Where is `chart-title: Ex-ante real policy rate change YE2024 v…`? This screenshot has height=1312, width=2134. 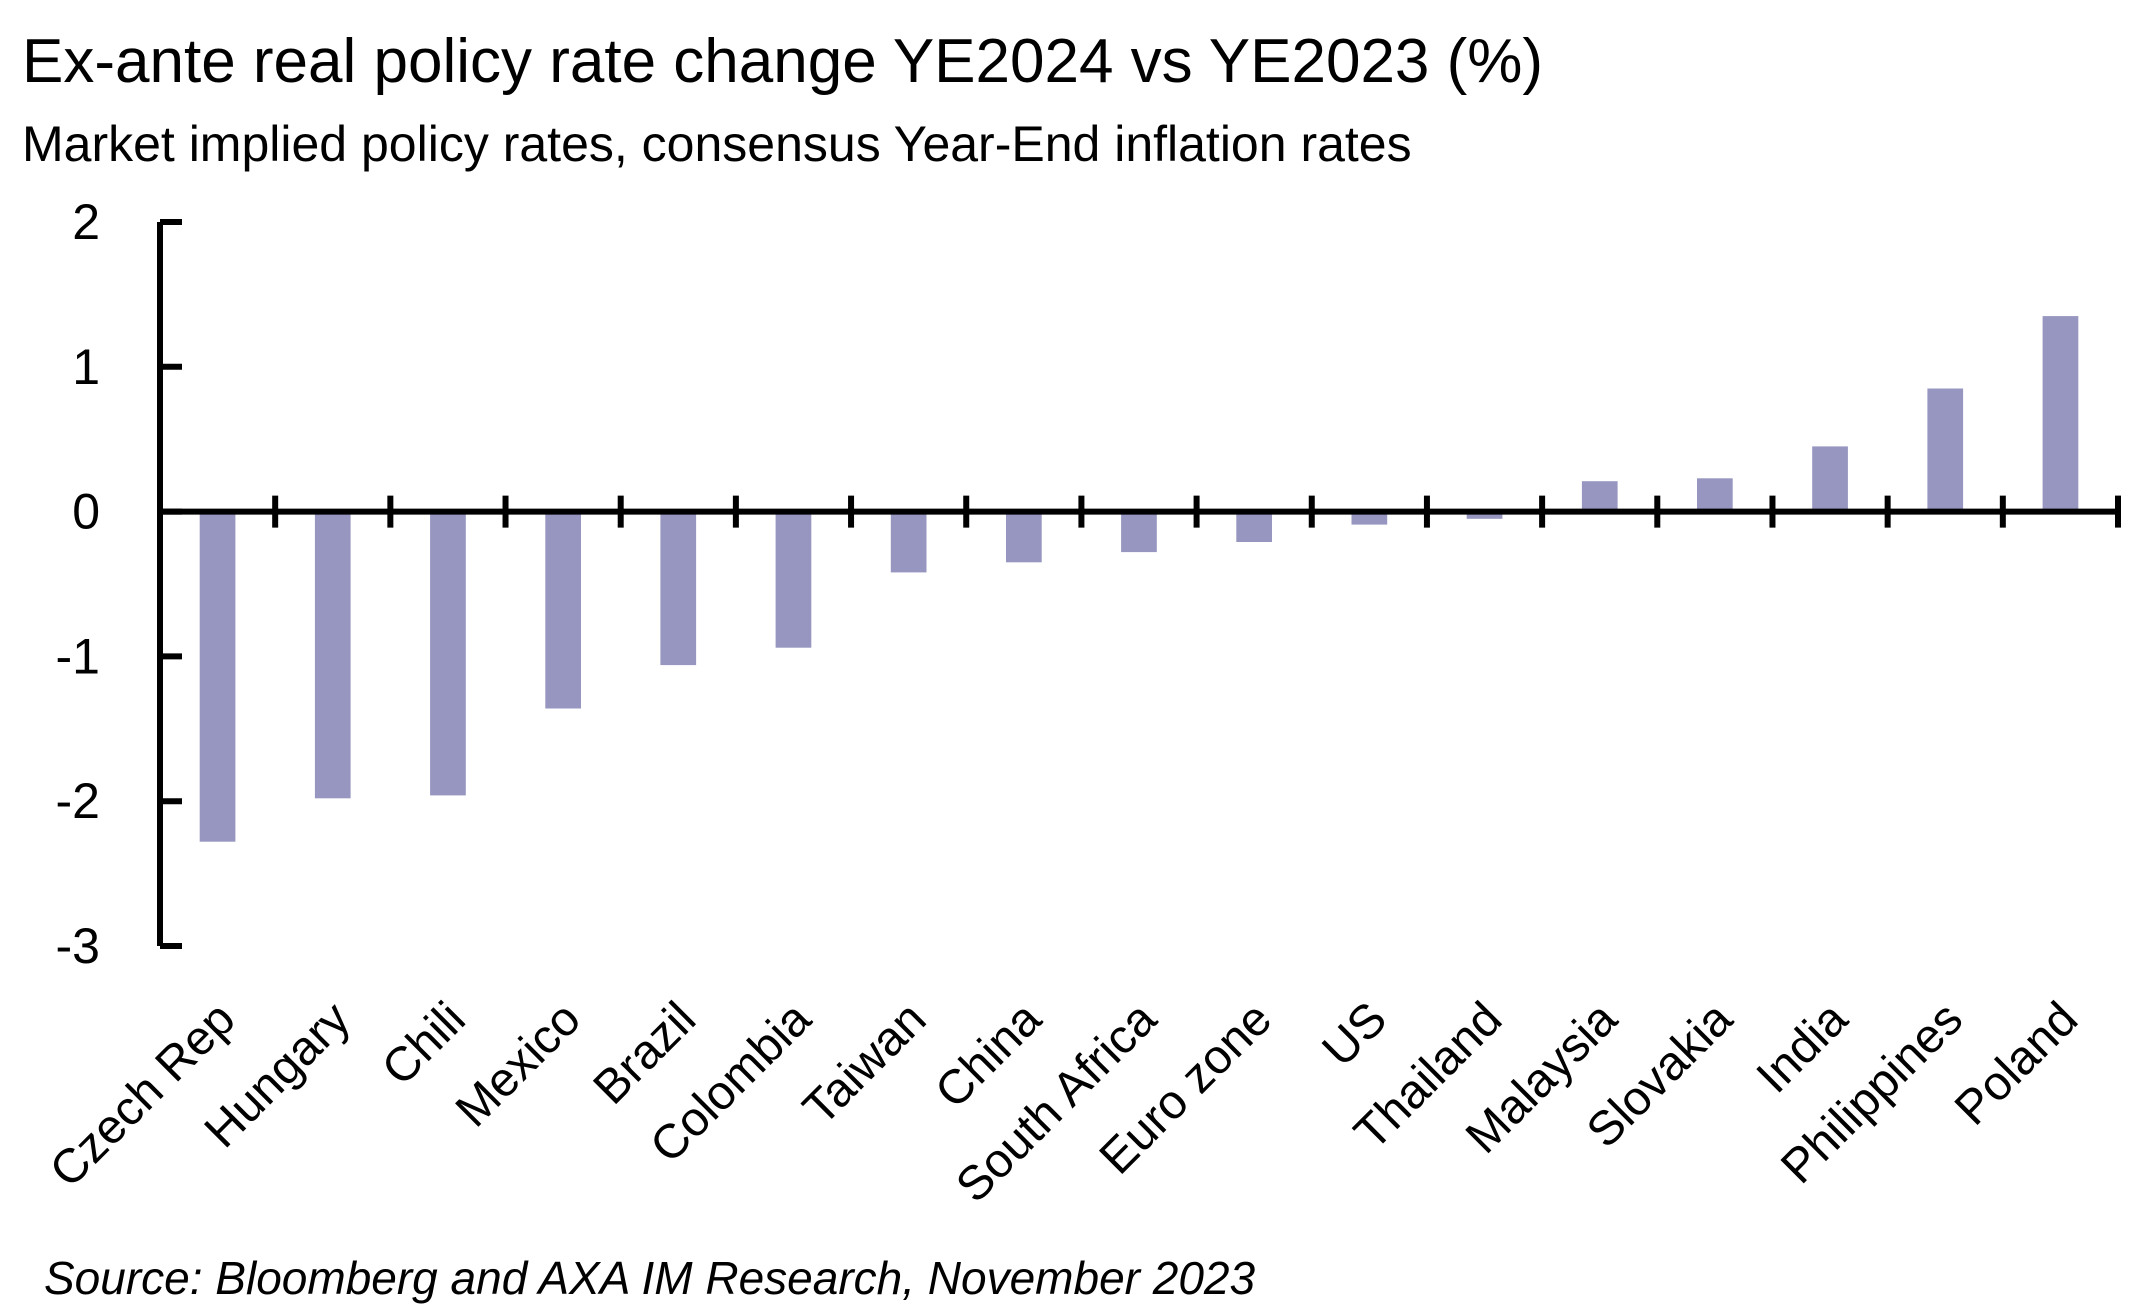 chart-title: Ex-ante real policy rate change YE2024 v… is located at coordinates (783, 61).